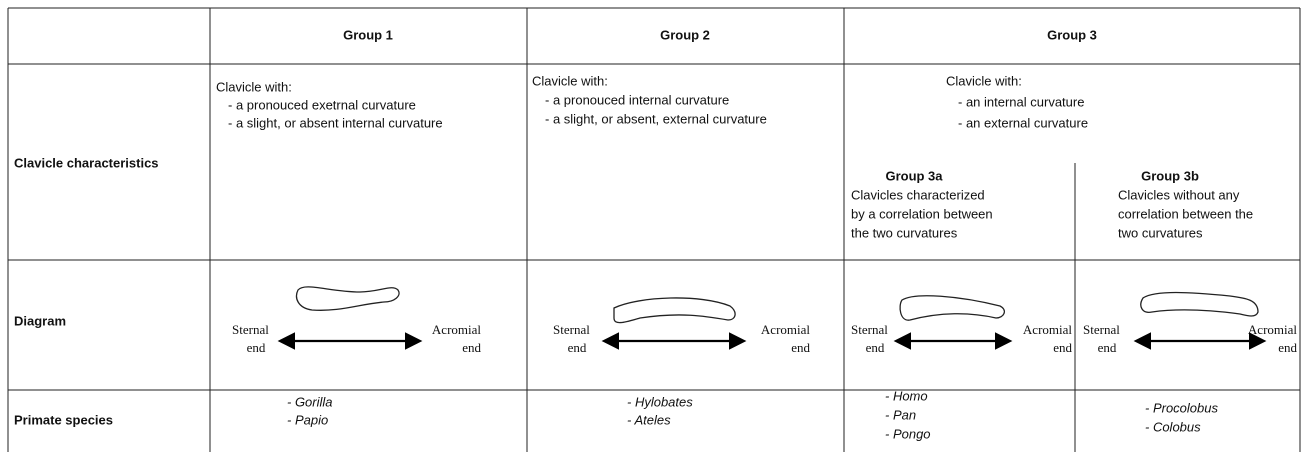 The image size is (1308, 452). Describe the element at coordinates (904, 232) in the screenshot. I see `subgroup-text: the two curvatures` at that location.